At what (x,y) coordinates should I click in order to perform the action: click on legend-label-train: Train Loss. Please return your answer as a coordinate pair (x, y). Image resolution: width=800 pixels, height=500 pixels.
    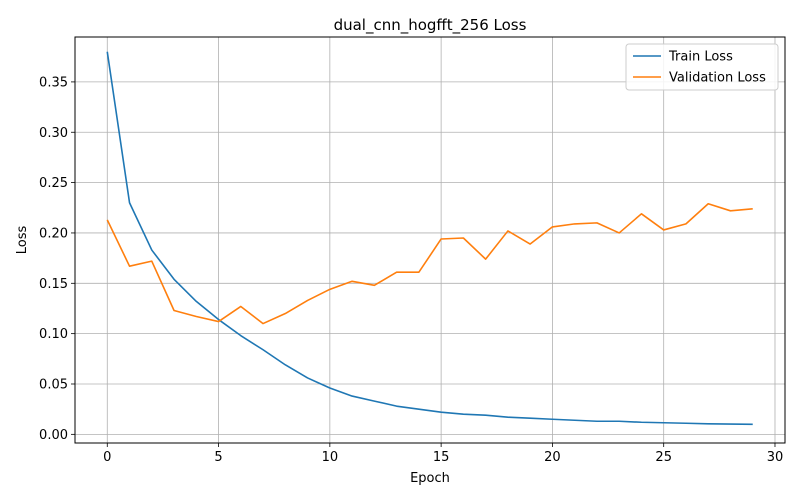
    Looking at the image, I should click on (700, 57).